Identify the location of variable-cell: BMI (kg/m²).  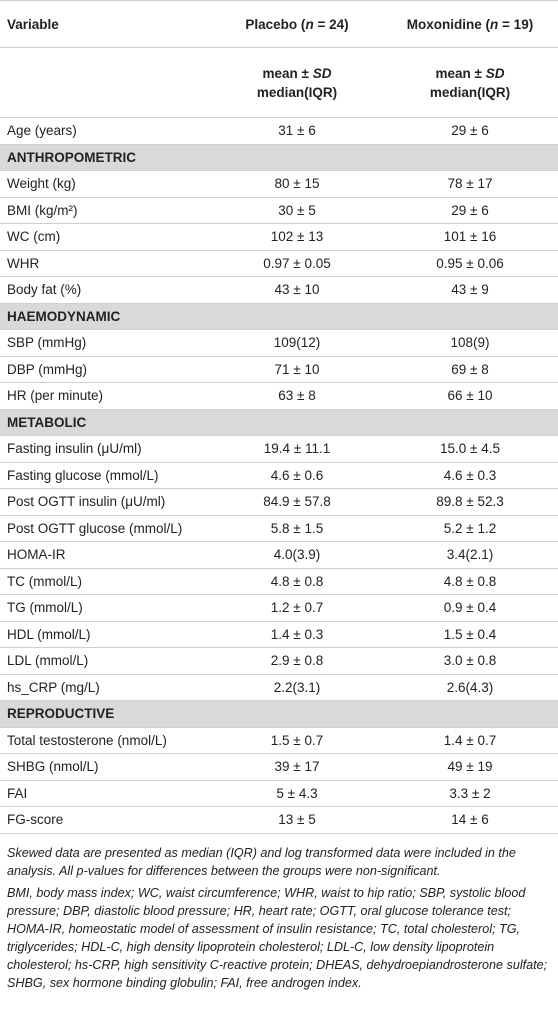
(42, 210).